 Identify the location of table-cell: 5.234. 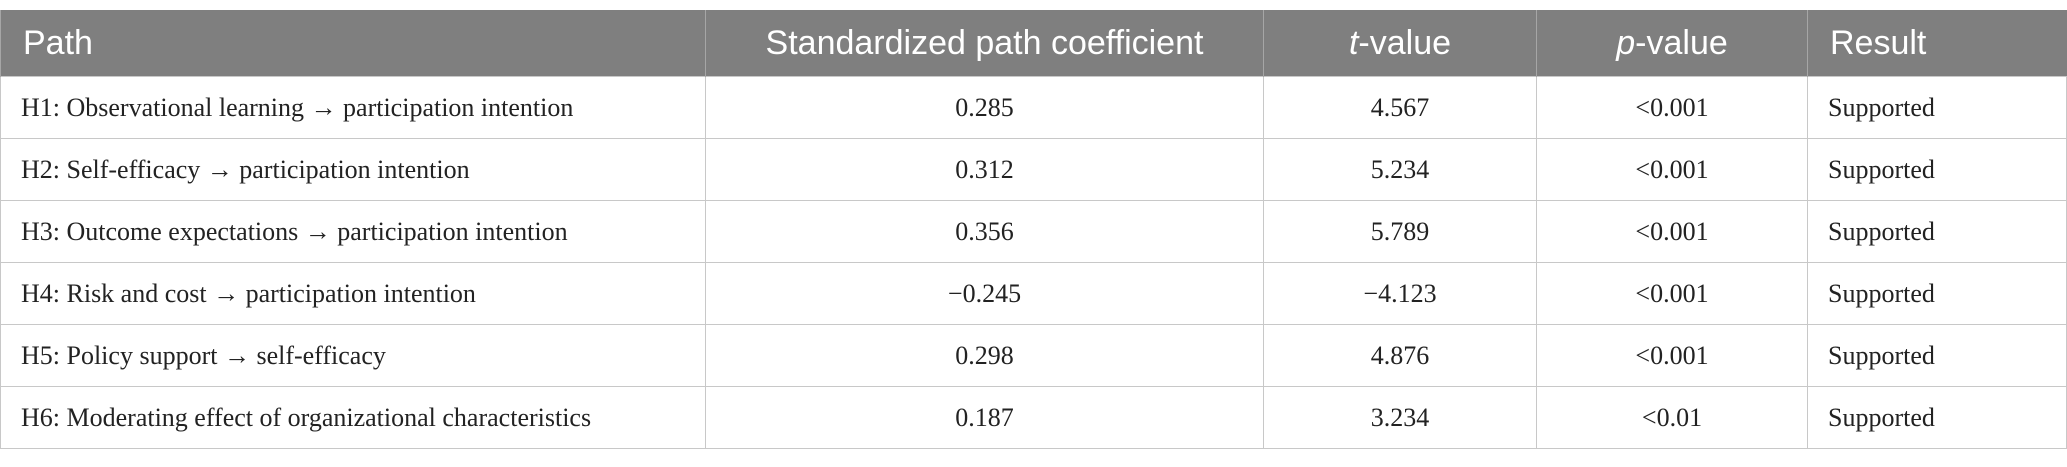
(1400, 169).